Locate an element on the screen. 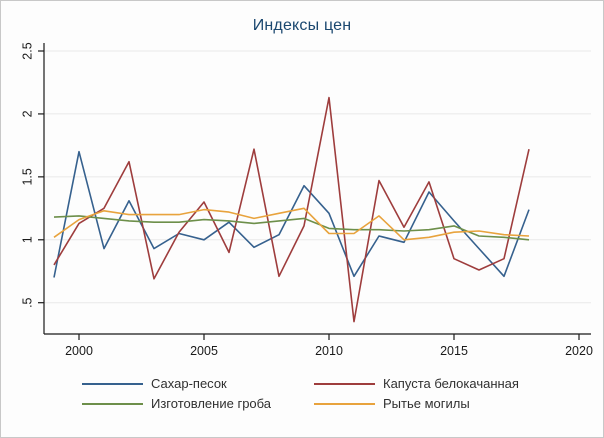 The image size is (604, 438). y-tick-label: 1.5 is located at coordinates (27, 176).